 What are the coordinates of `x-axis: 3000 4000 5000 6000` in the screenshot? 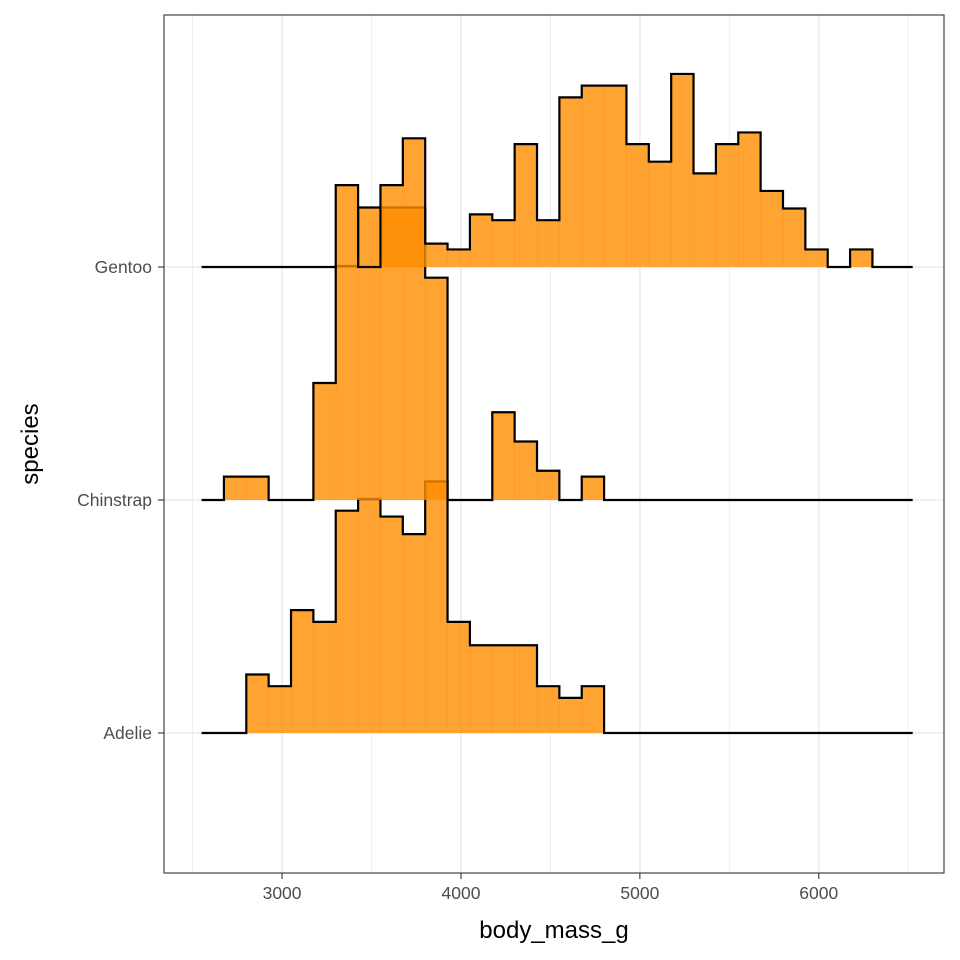 It's located at (550, 888).